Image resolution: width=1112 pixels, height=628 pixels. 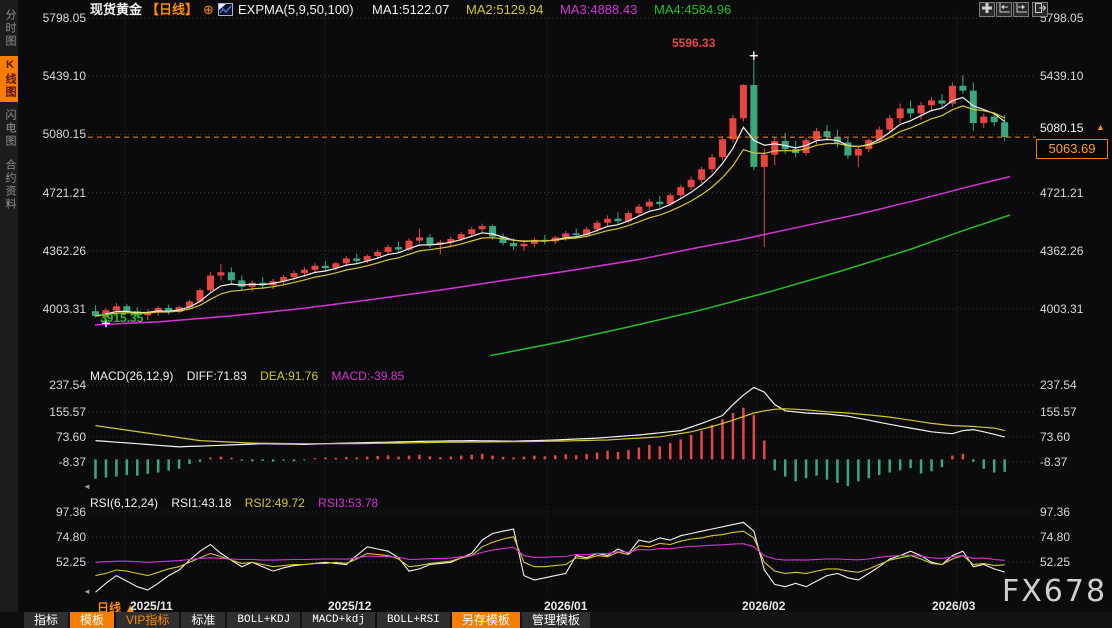 What do you see at coordinates (9, 306) in the screenshot?
I see `sidebar: 分时图 K线图闪电图合约资料` at bounding box center [9, 306].